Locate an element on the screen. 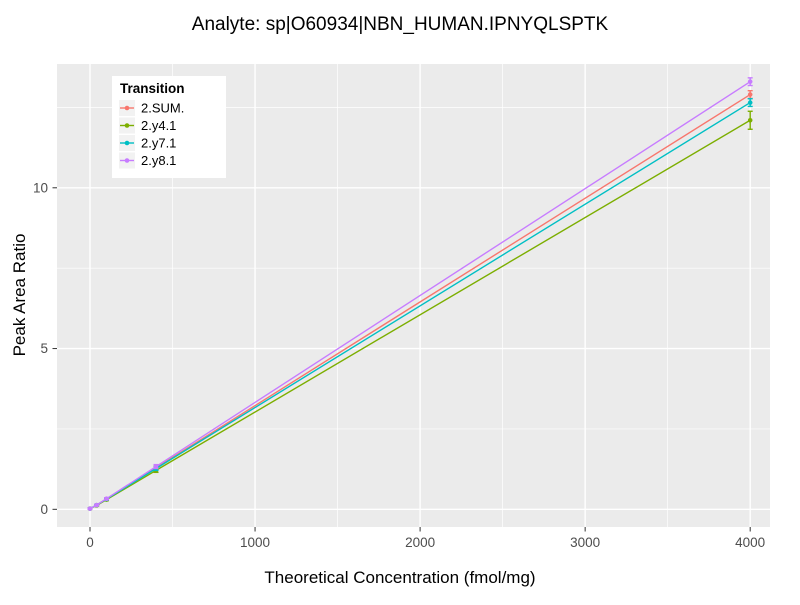 The image size is (800, 605). x-tick-label: 1000 is located at coordinates (255, 542).